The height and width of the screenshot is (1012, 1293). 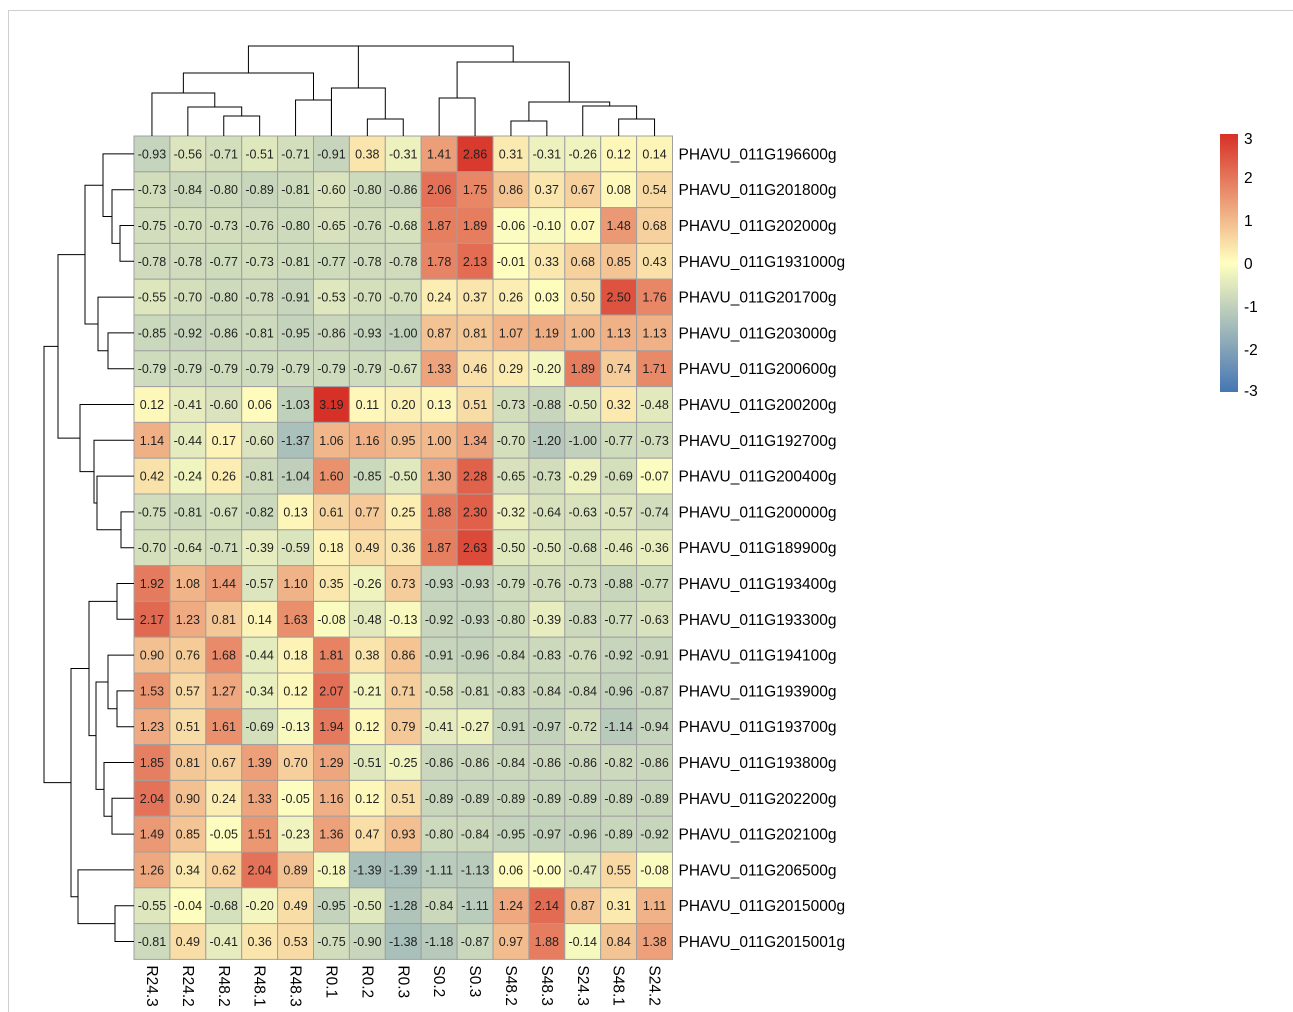 What do you see at coordinates (188, 799) in the screenshot?
I see `cell-value-label: 0.90` at bounding box center [188, 799].